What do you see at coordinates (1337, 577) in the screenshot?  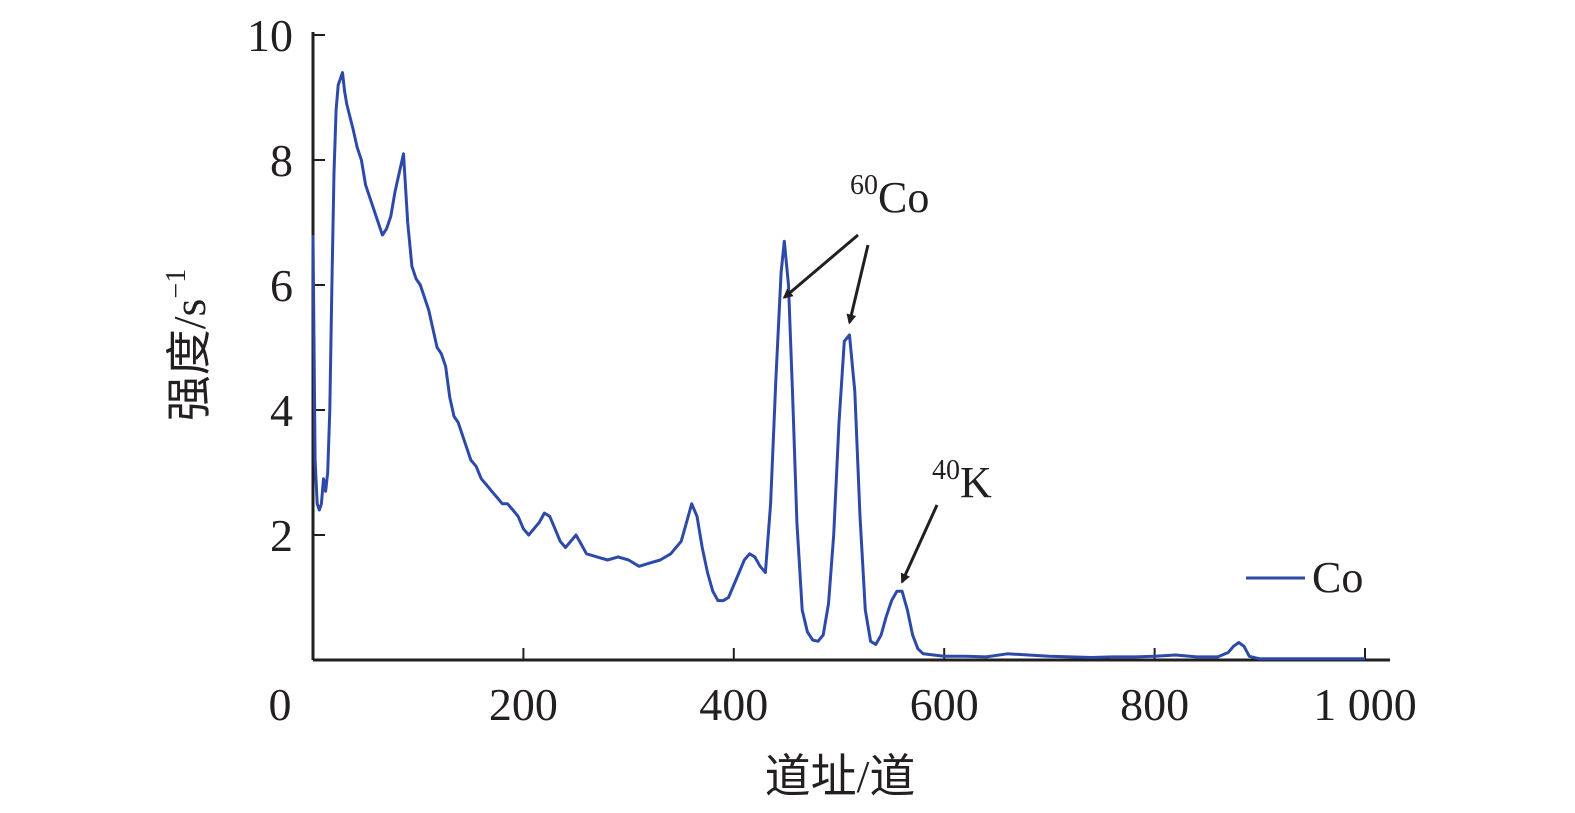 I see `legend-label: Co` at bounding box center [1337, 577].